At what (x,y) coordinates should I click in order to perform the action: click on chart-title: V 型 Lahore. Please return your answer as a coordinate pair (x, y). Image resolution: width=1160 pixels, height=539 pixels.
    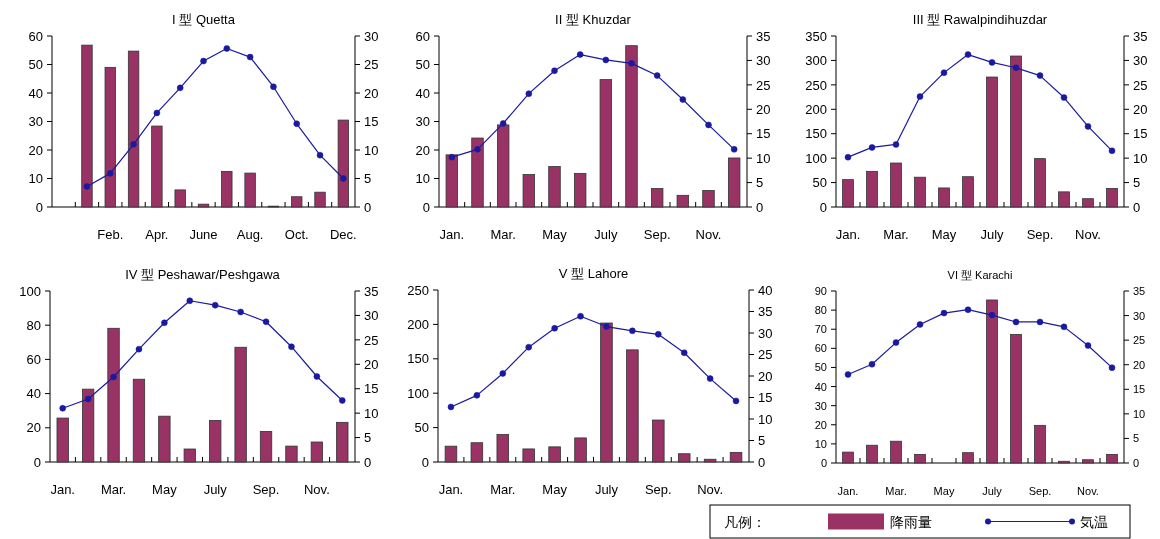
    Looking at the image, I should click on (593, 273).